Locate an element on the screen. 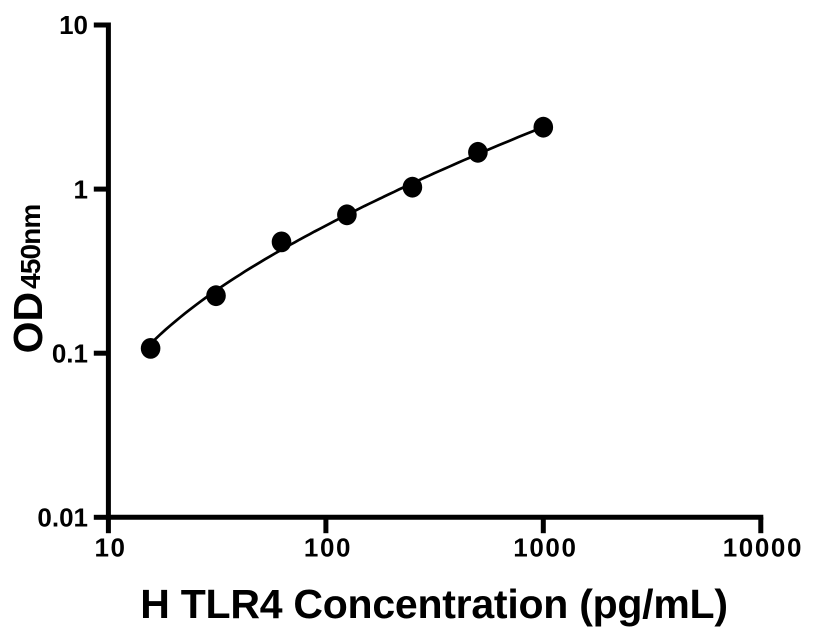 The height and width of the screenshot is (640, 816). svg-text: 1000 is located at coordinates (545, 547).